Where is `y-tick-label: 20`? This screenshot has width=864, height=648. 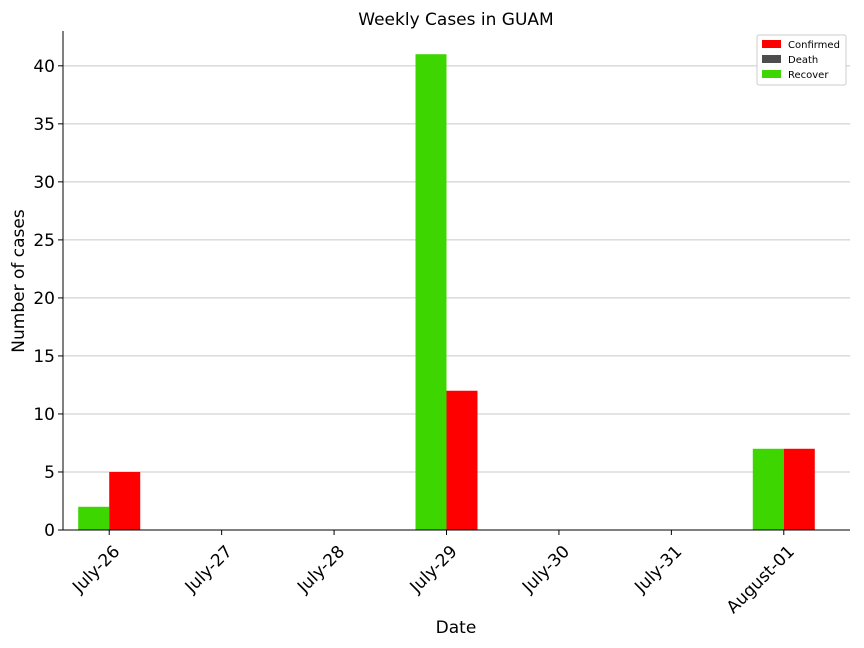
y-tick-label: 20 is located at coordinates (44, 299).